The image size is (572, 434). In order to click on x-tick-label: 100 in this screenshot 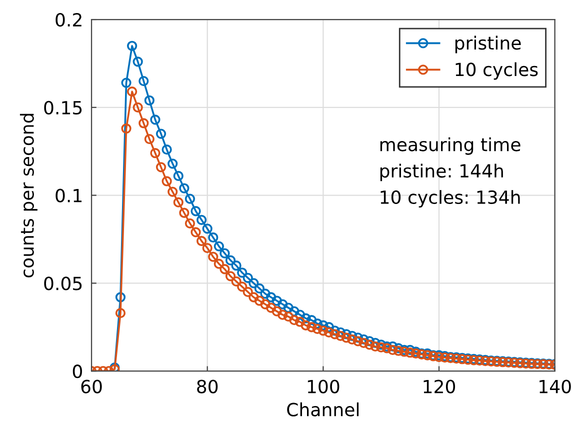, I will do `click(324, 387)`.